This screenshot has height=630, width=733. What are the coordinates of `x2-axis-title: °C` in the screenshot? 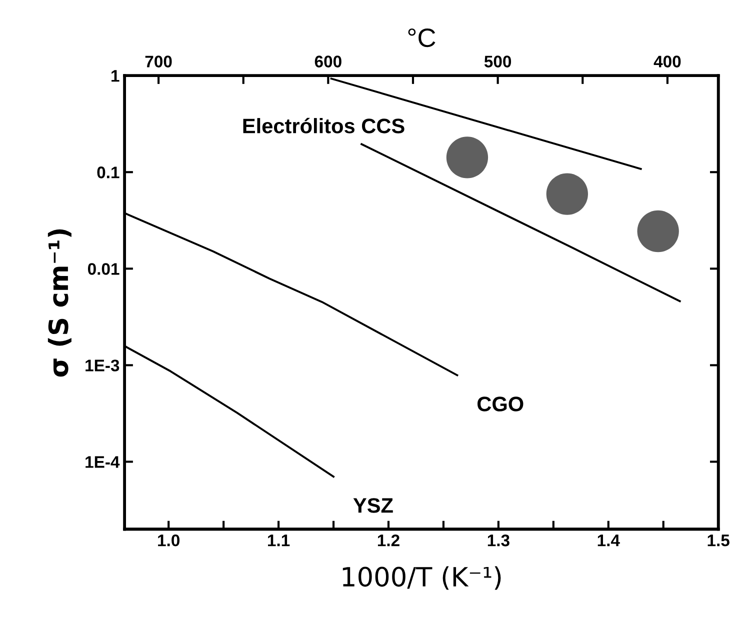 It's located at (422, 38).